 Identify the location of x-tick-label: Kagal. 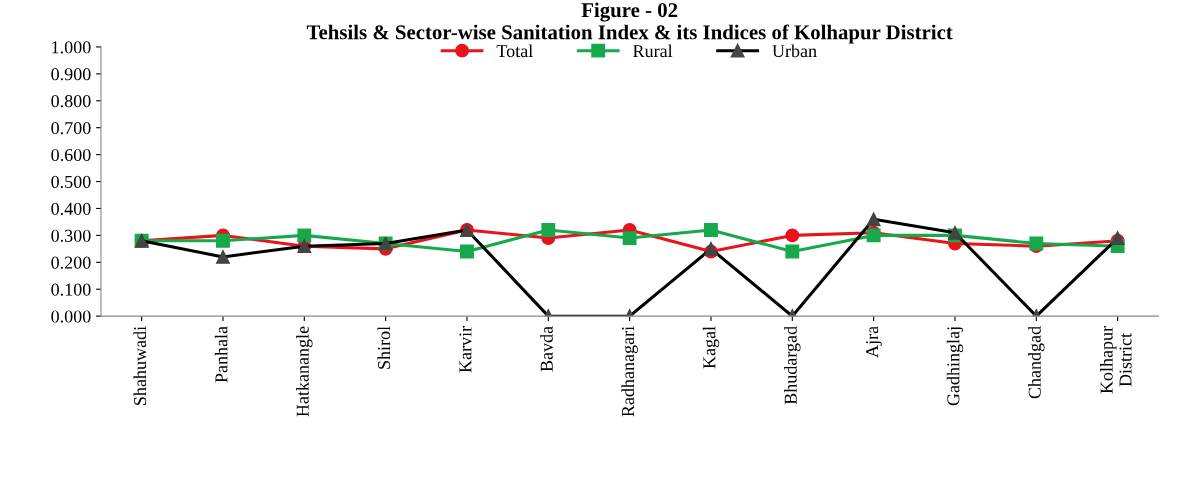
(711, 347).